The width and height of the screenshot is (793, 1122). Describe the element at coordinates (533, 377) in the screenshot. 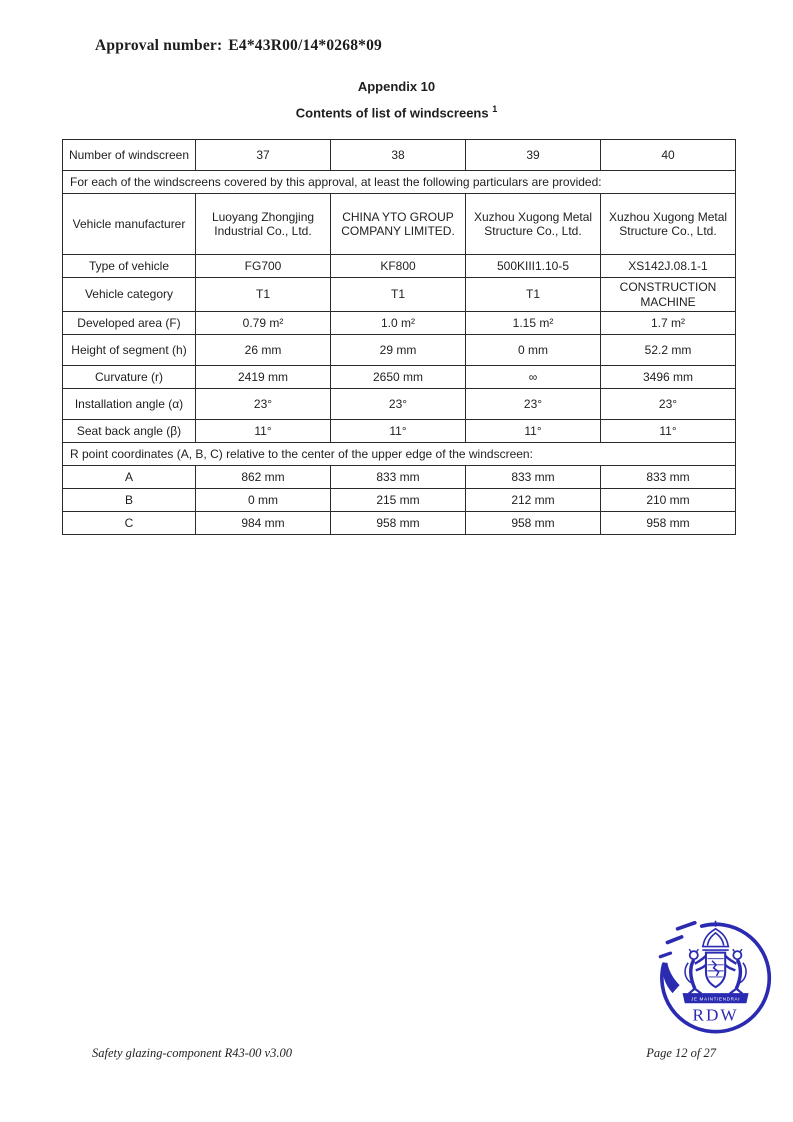

I see `table-cell: ∞` at that location.